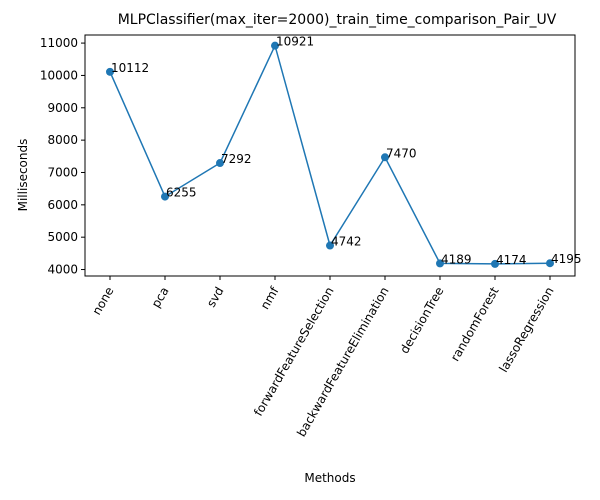 The height and width of the screenshot is (500, 600). I want to click on data-label: 7292, so click(236, 159).